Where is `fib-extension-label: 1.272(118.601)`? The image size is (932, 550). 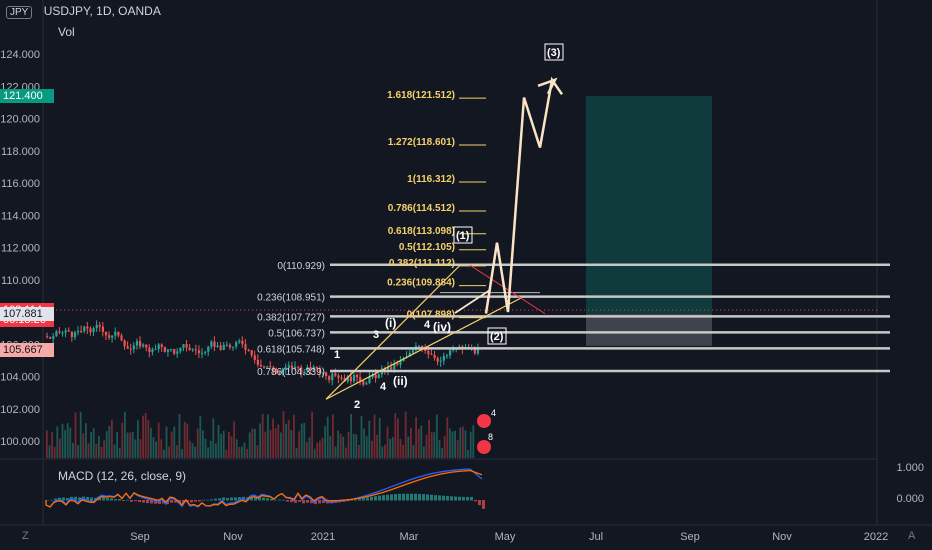
fib-extension-label: 1.272(118.601) is located at coordinates (421, 142).